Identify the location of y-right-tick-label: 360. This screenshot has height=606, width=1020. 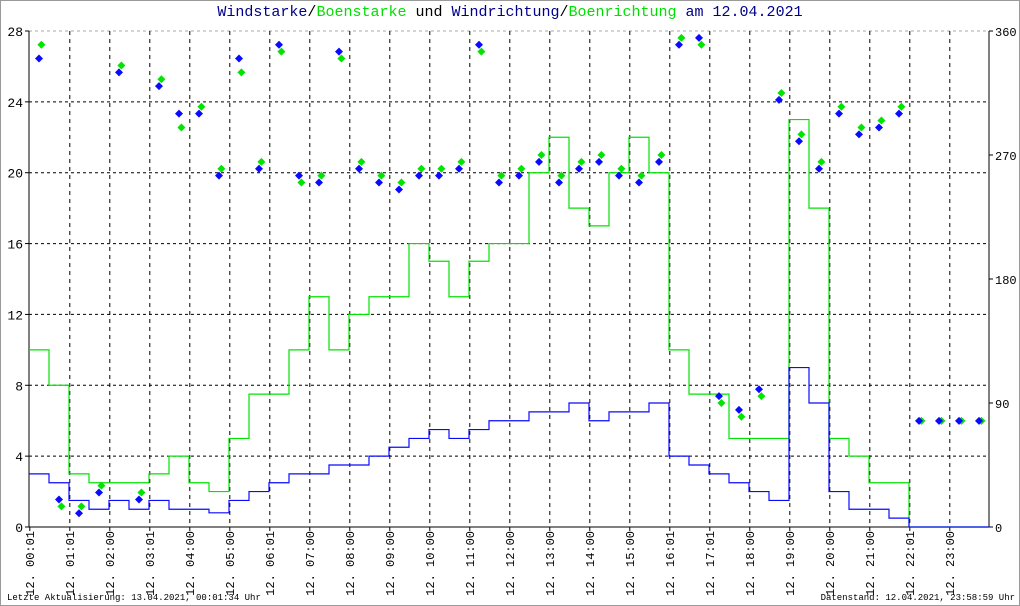
(1006, 33).